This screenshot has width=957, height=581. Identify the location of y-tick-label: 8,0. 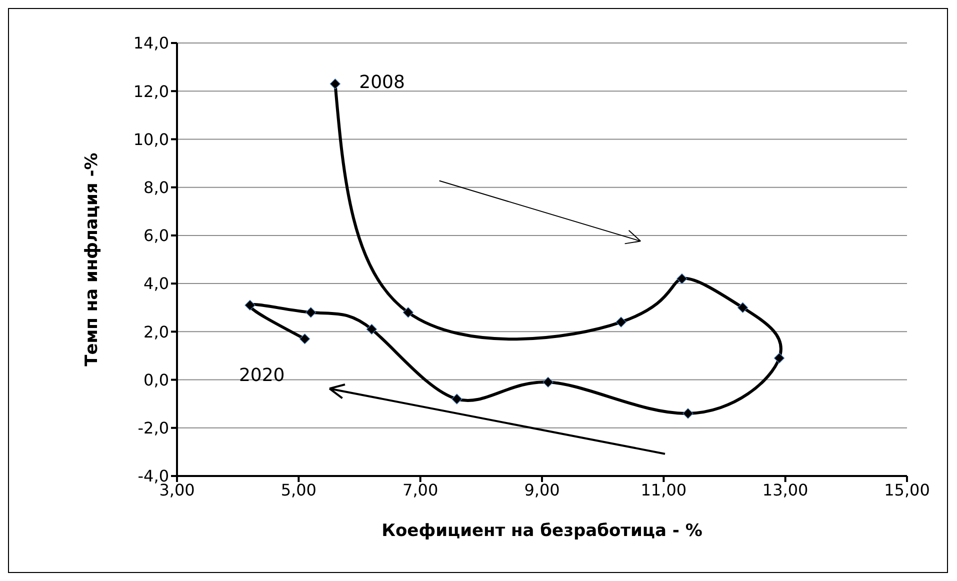
(156, 188).